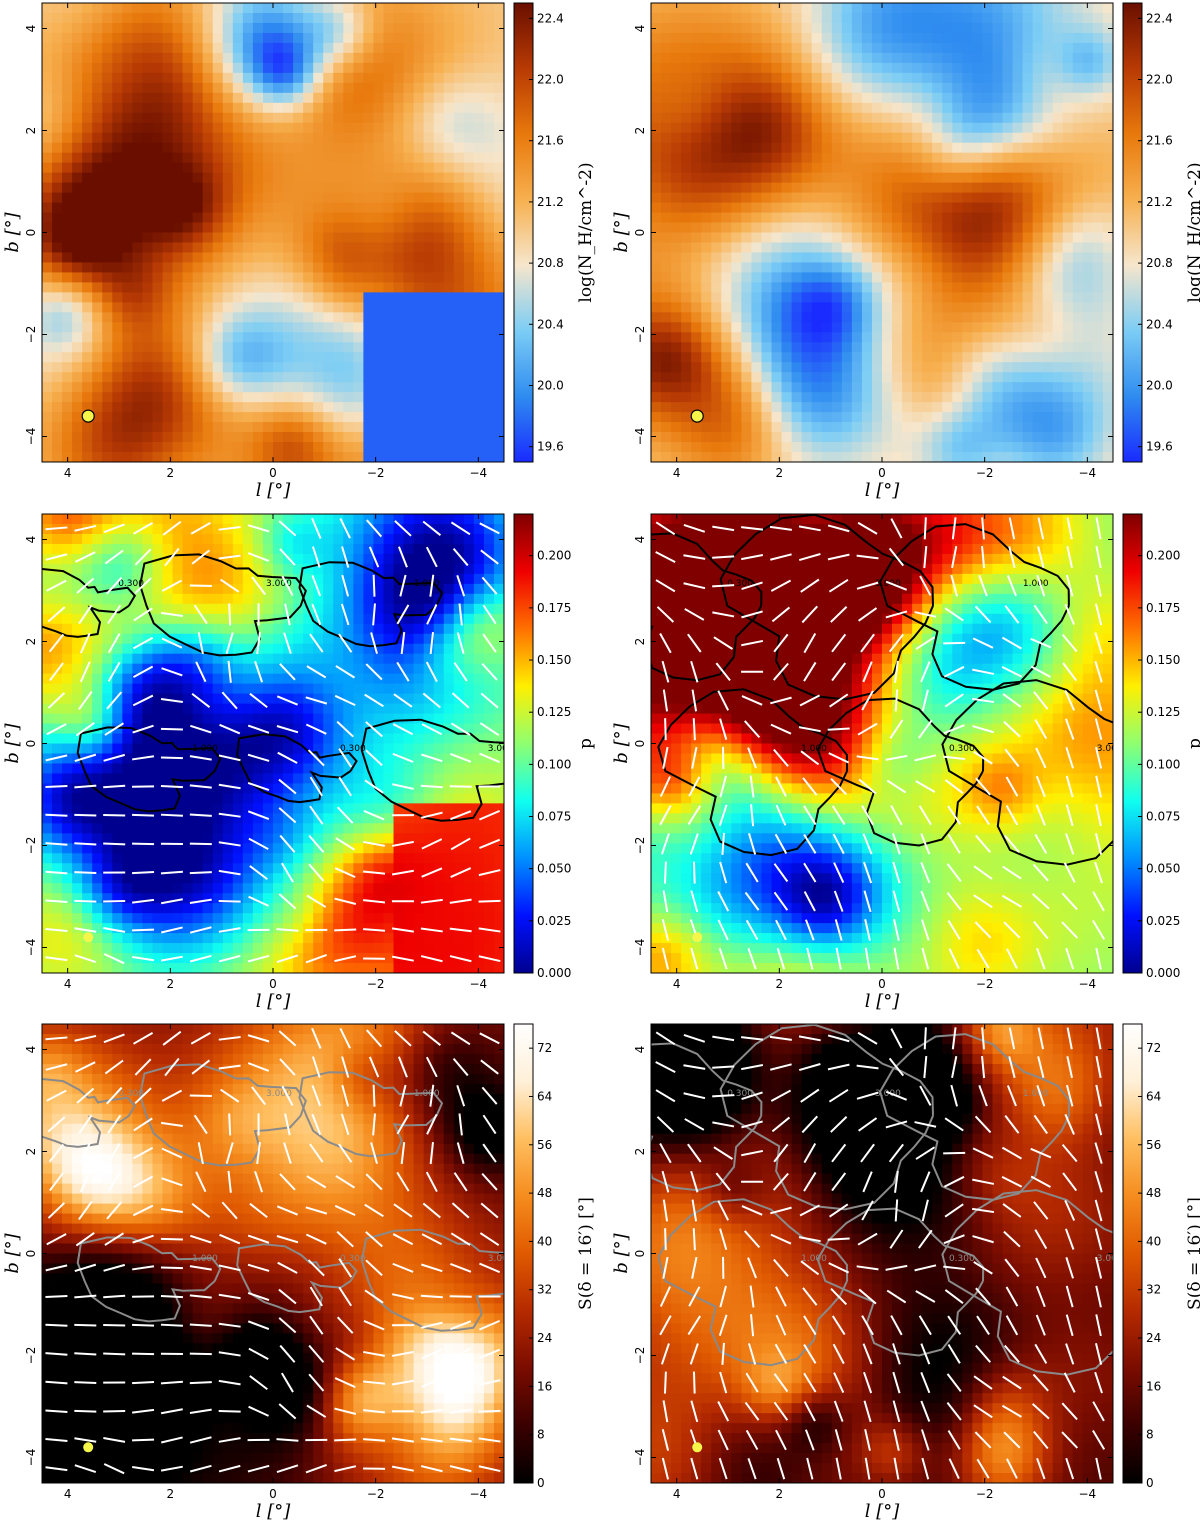 The height and width of the screenshot is (1523, 1200). Describe the element at coordinates (882, 742) in the screenshot. I see `overlay: 0.300 1.000 3.000 0.300 1.000 3.000` at that location.